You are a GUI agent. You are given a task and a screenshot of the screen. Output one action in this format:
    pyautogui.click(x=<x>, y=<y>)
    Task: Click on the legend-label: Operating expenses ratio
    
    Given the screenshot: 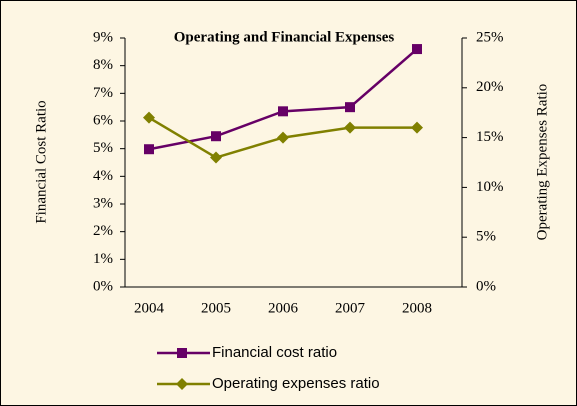 What is the action you would take?
    pyautogui.click(x=296, y=383)
    